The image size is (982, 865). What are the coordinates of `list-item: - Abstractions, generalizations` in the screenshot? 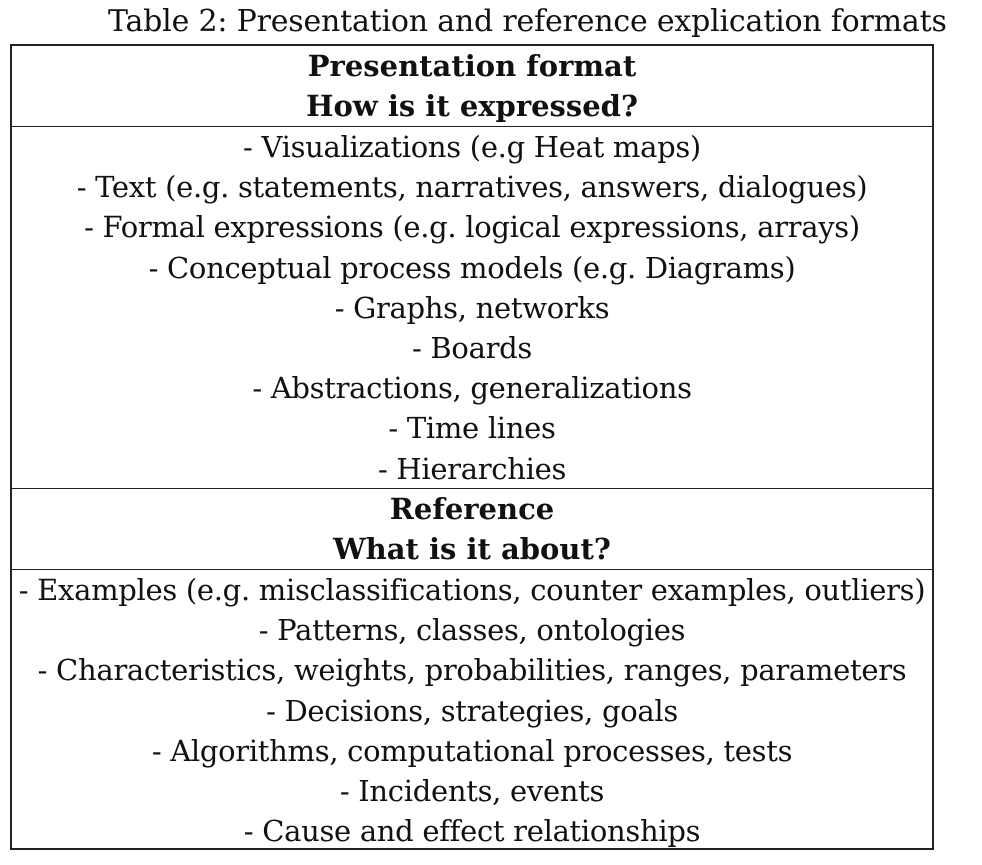 It's located at (472, 388).